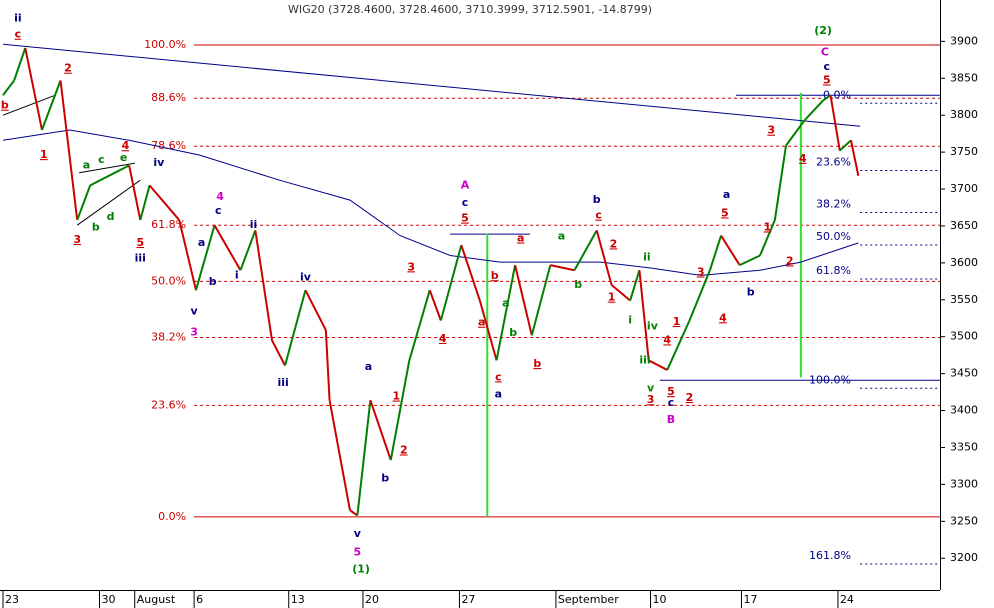 Image resolution: width=994 pixels, height=608 pixels. Describe the element at coordinates (964, 446) in the screenshot. I see `y-tick-label: 3350` at that location.